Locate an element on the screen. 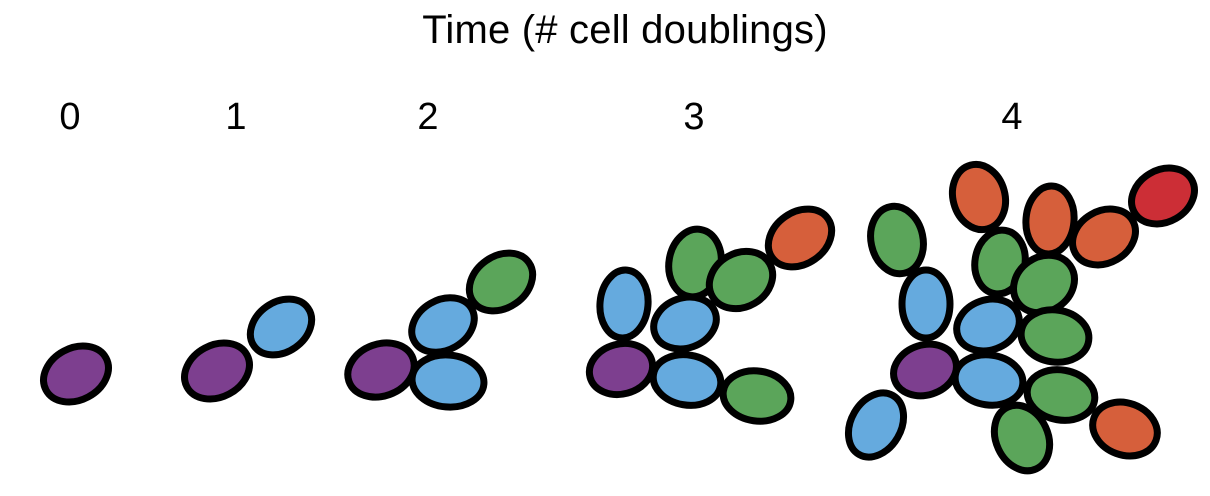 The height and width of the screenshot is (496, 1210). stage-label-3: 3 is located at coordinates (694, 117).